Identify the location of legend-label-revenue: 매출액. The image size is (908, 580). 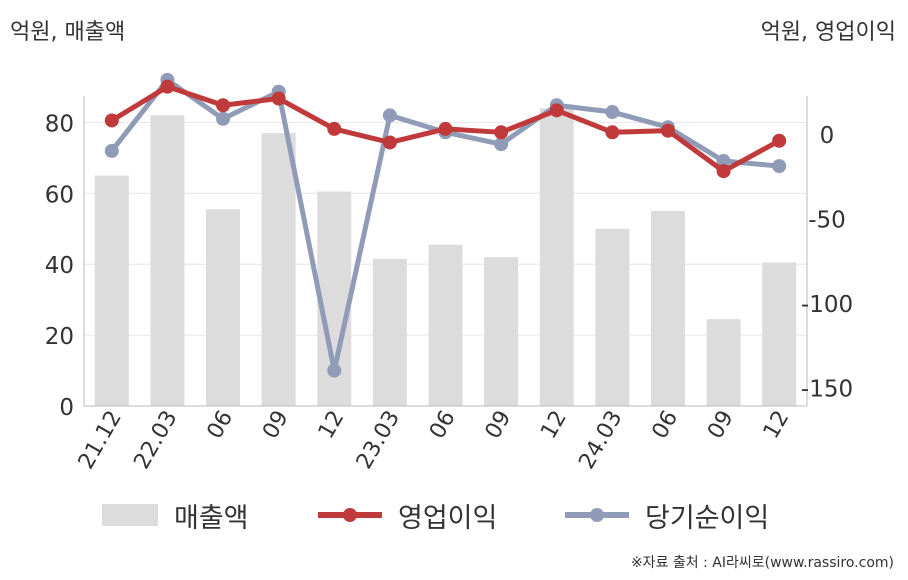
(211, 518).